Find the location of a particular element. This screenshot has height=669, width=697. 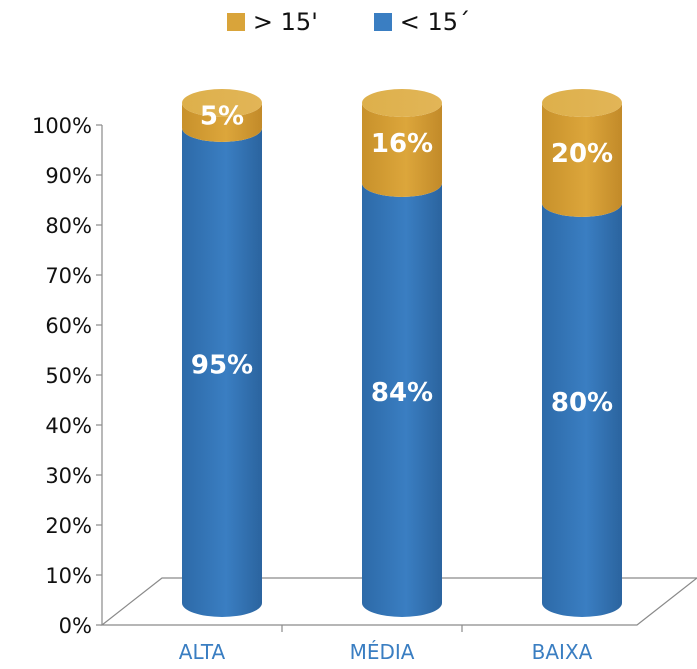

bar-under-15-alta is located at coordinates (222, 372).